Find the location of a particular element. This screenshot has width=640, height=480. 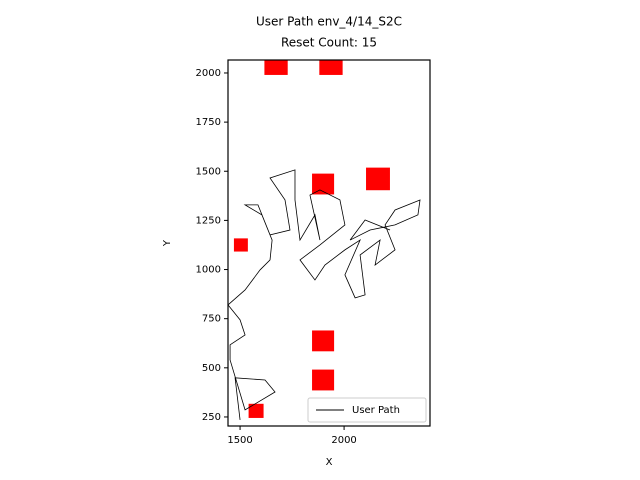

y-tick-label: 1500 is located at coordinates (208, 171).